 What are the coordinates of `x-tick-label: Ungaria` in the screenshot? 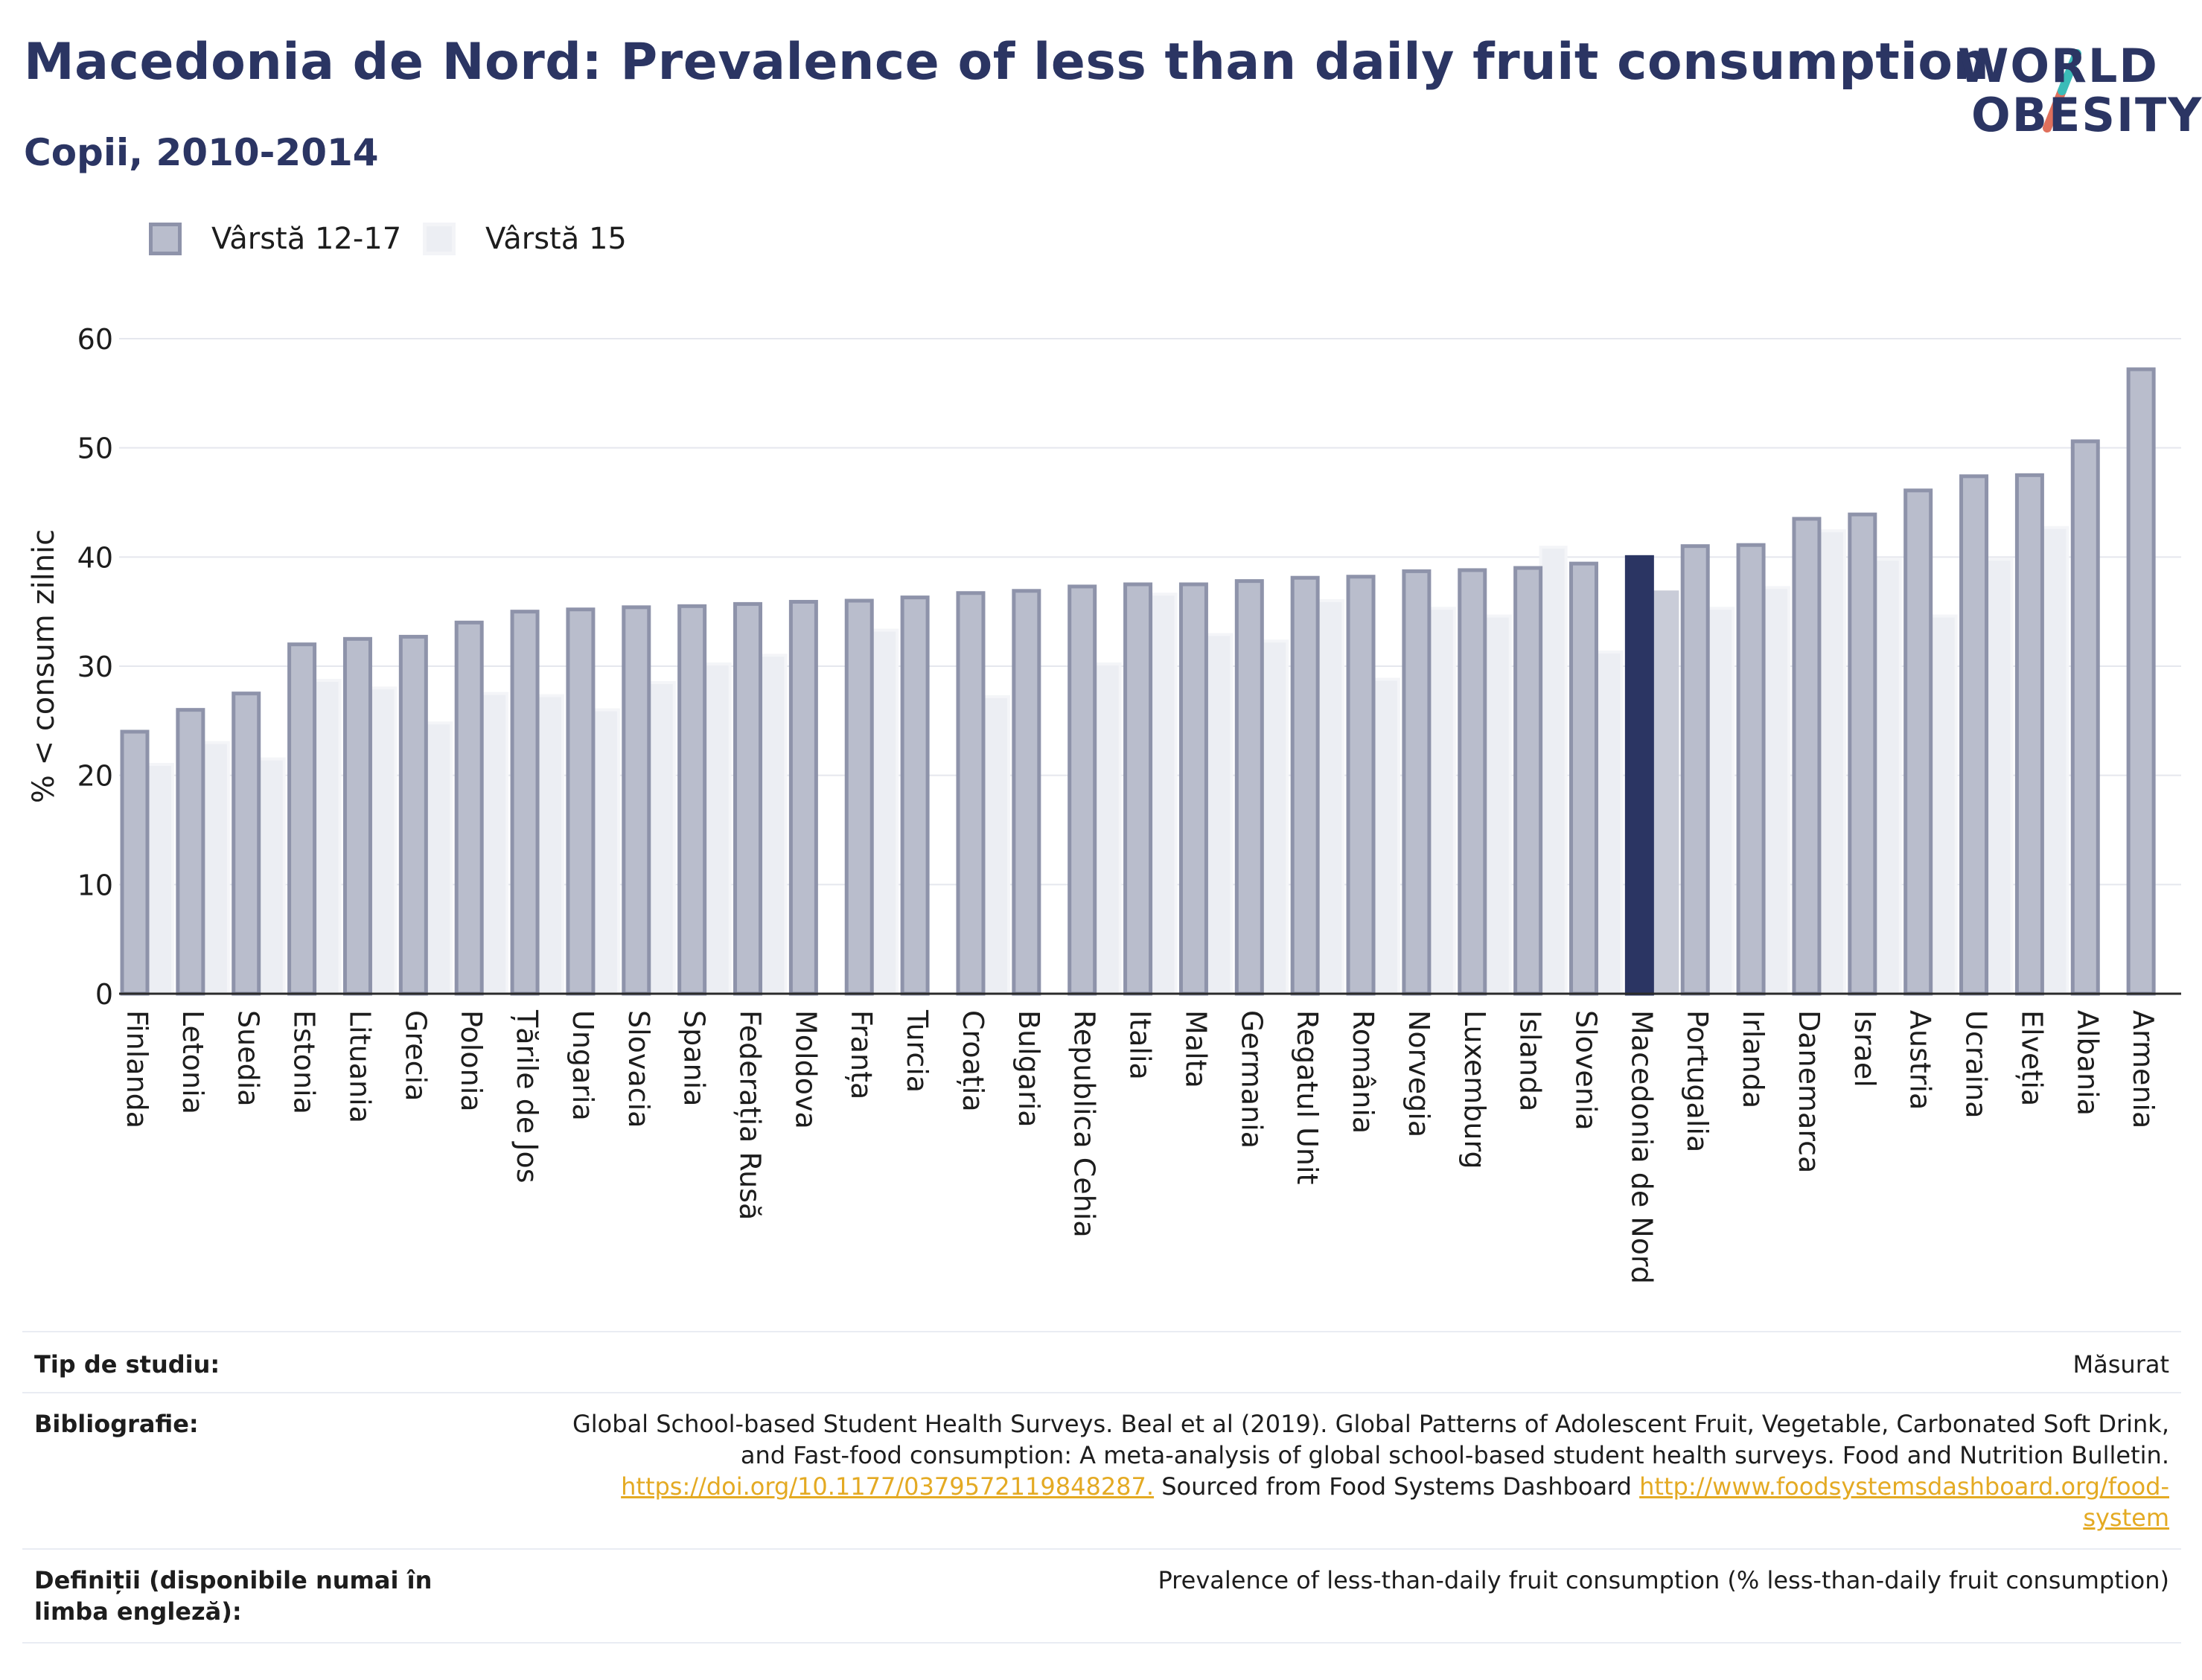 It's located at (583, 1065).